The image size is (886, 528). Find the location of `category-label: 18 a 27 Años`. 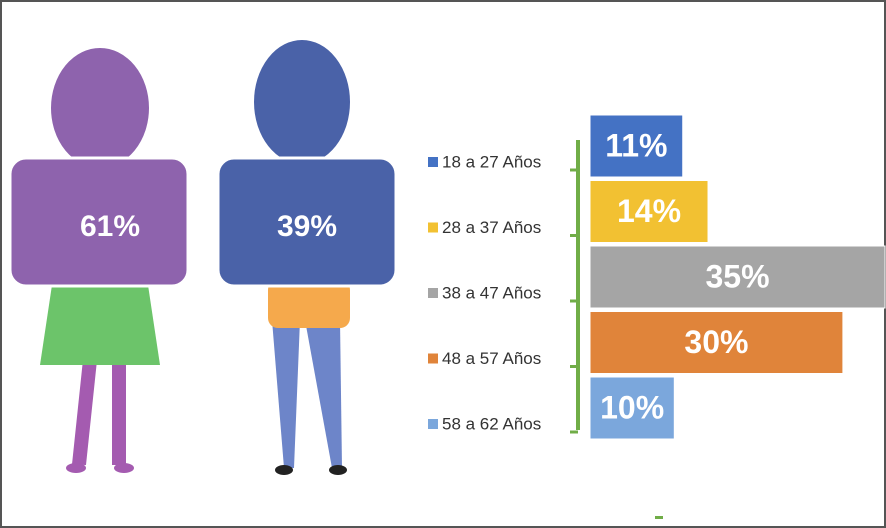

category-label: 18 a 27 Años is located at coordinates (491, 161).